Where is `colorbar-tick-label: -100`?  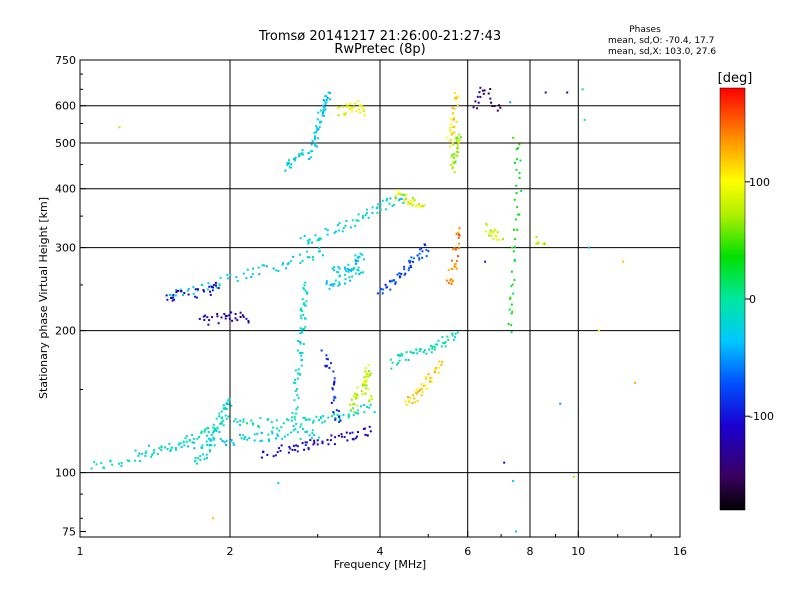 colorbar-tick-label: -100 is located at coordinates (761, 416).